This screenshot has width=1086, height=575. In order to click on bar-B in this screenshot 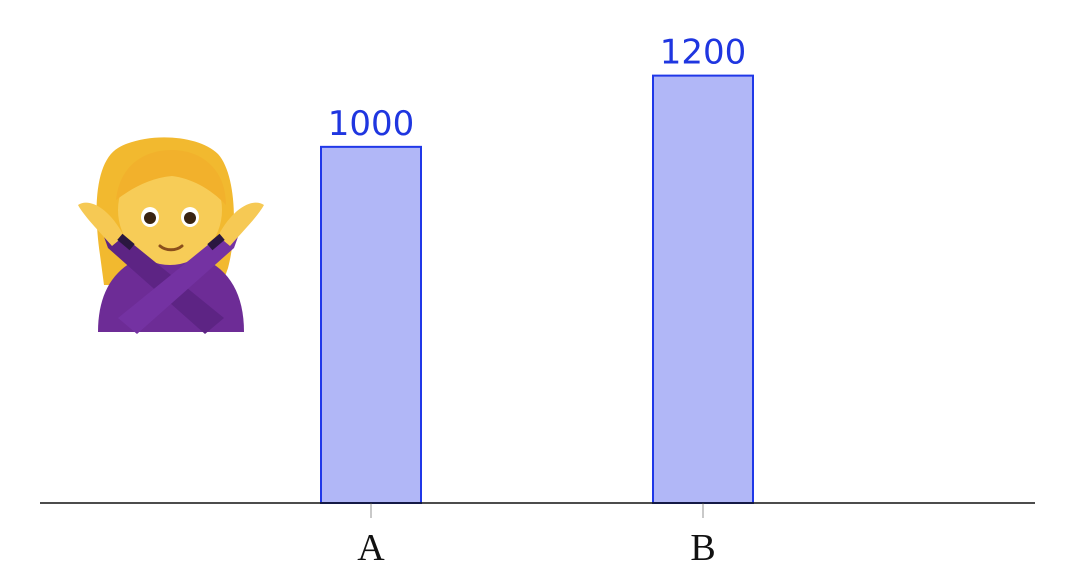, I will do `click(703, 289)`.